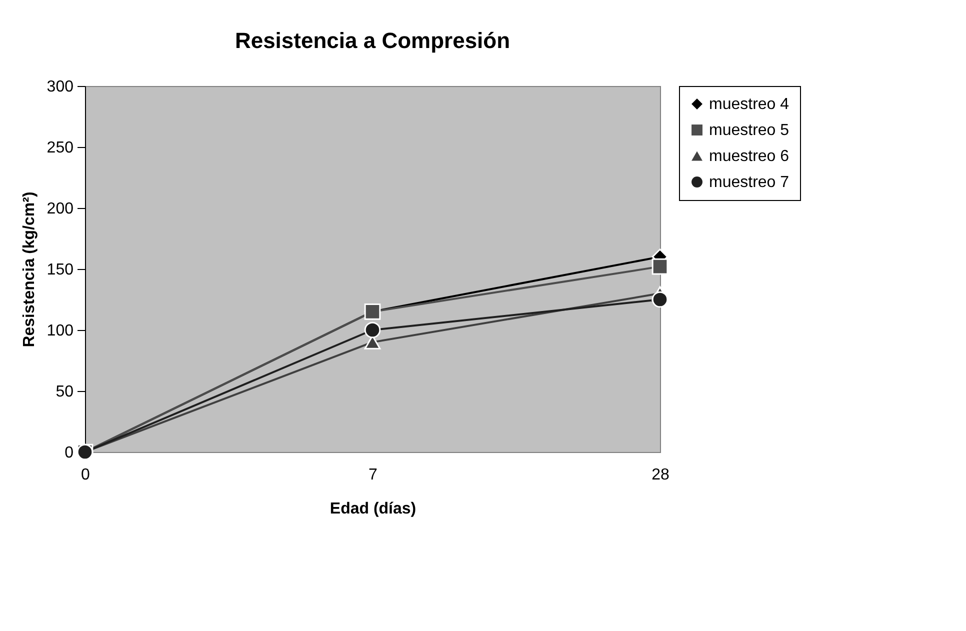  I want to click on legend-label: muestreo 5, so click(749, 130).